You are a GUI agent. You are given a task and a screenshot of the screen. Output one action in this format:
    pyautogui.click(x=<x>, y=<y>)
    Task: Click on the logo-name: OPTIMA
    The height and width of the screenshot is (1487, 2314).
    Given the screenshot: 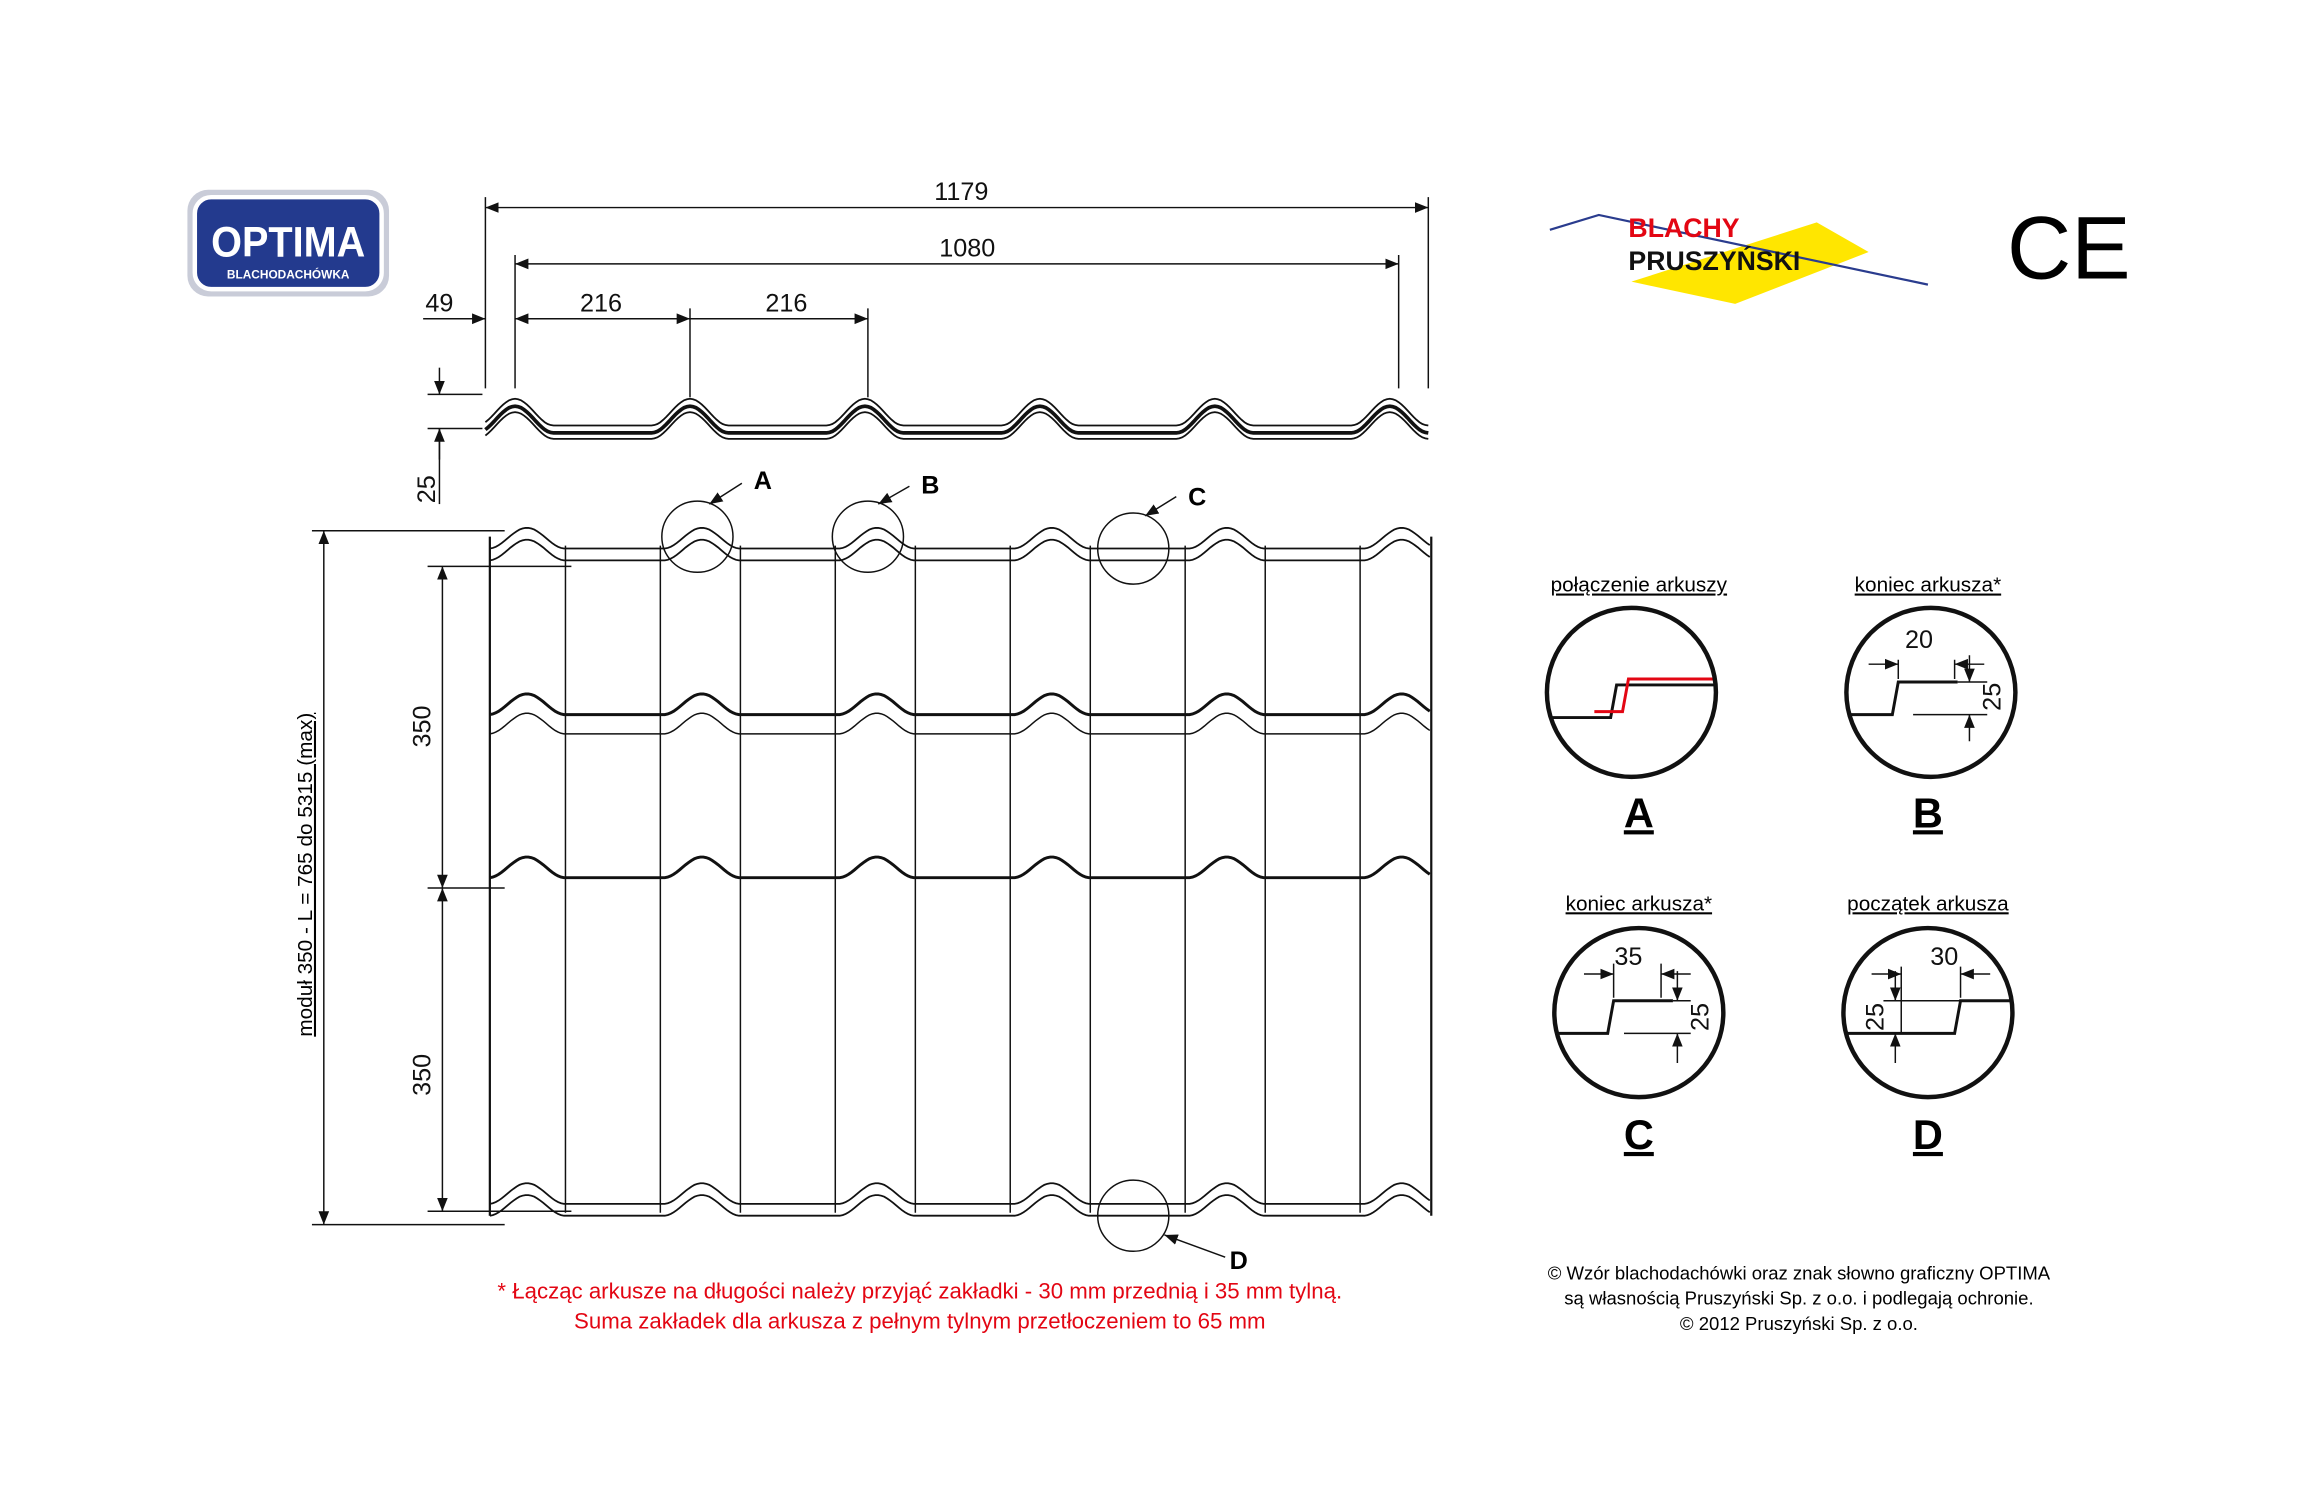 What is the action you would take?
    pyautogui.click(x=288, y=242)
    